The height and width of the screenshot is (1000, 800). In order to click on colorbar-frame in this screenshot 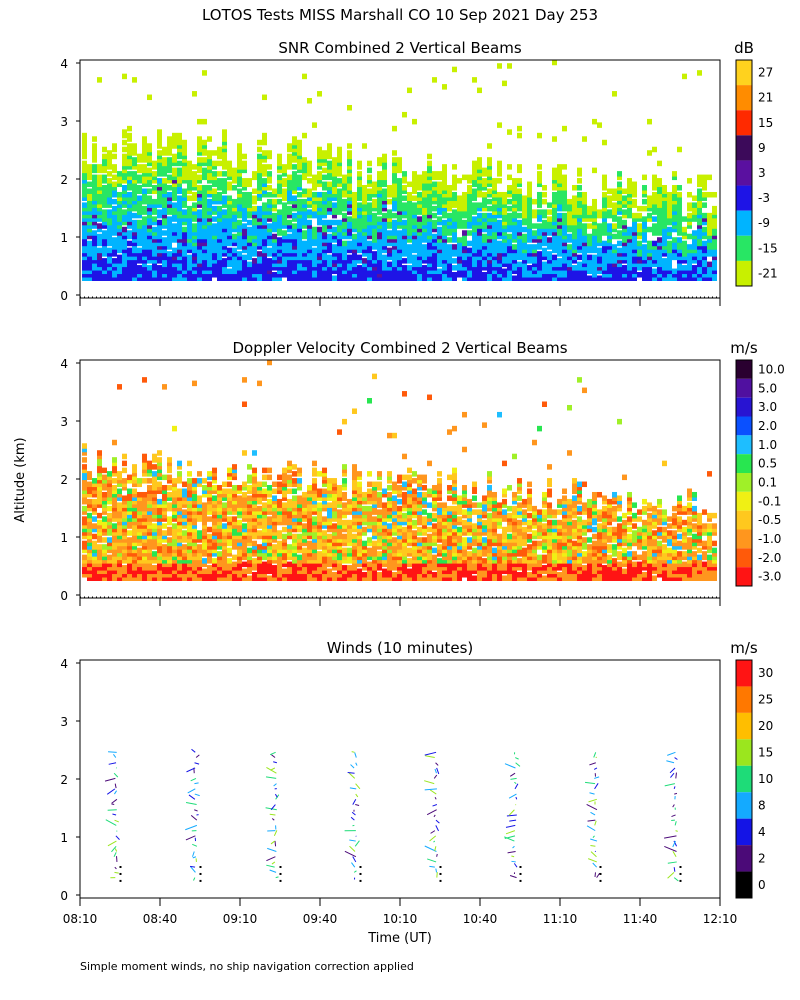, I will do `click(744, 173)`.